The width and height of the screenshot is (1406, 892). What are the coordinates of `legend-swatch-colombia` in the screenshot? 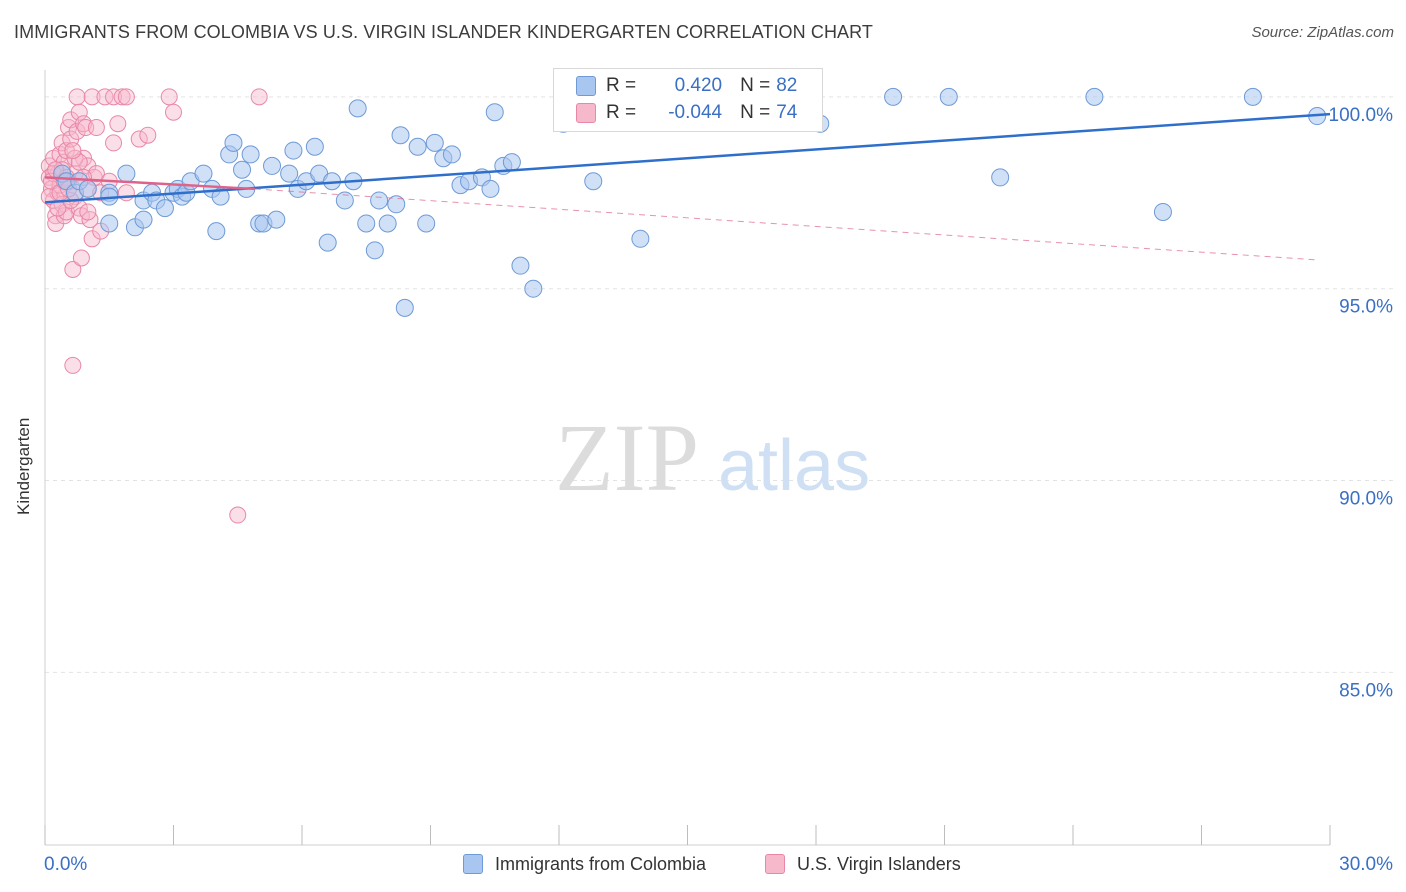 It's located at (473, 864).